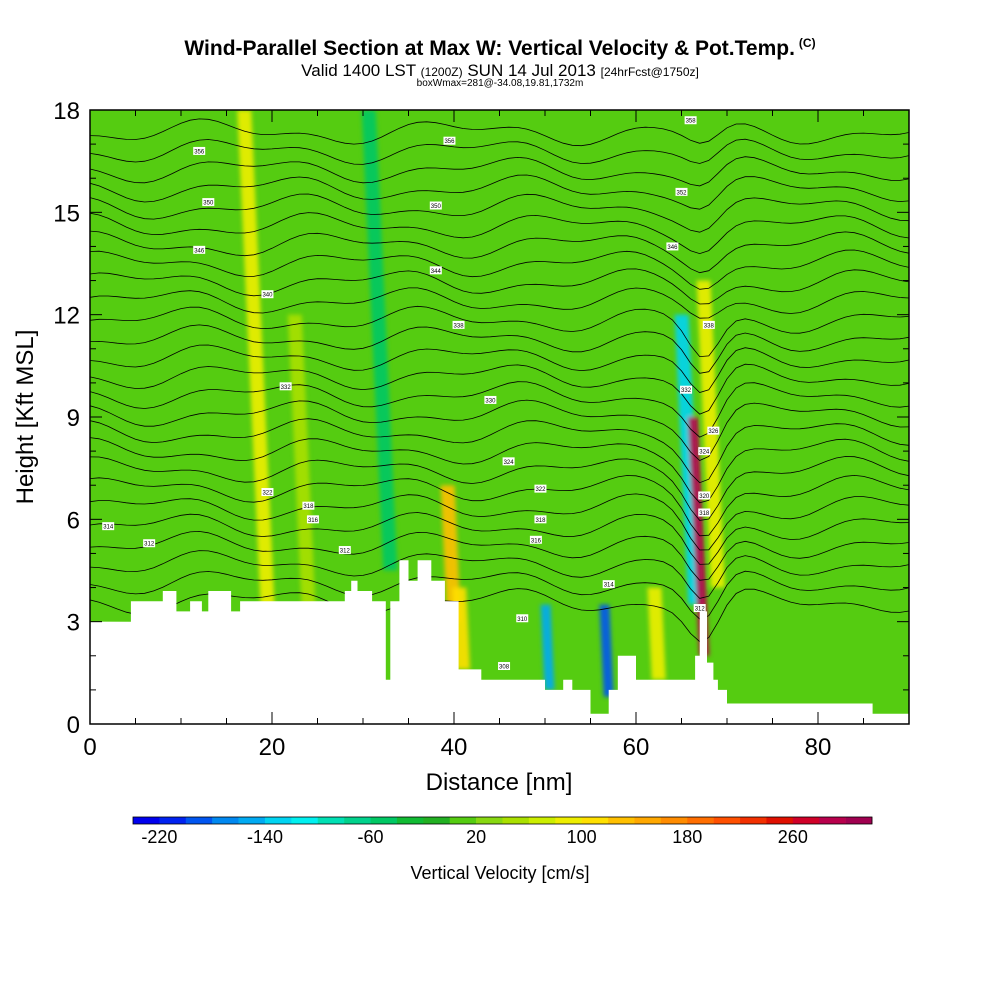 The height and width of the screenshot is (1000, 1000). I want to click on isentrope-label: 340, so click(267, 296).